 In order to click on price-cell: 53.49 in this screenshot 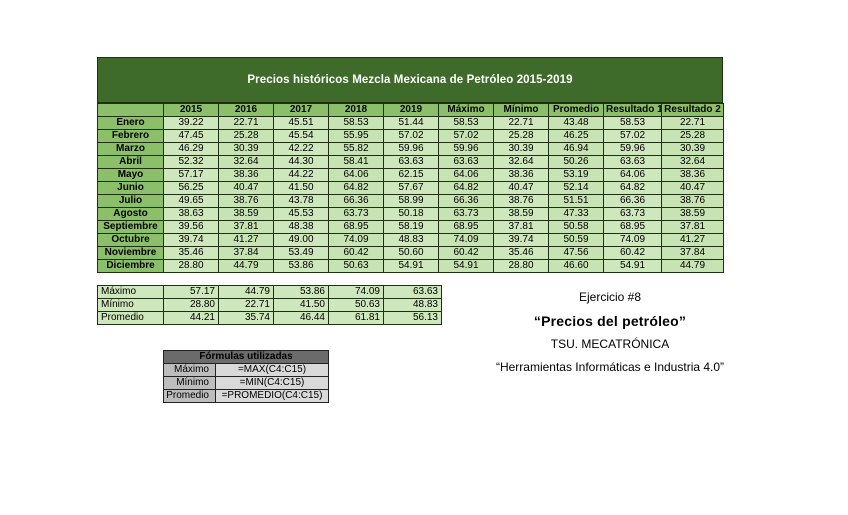, I will do `click(301, 253)`.